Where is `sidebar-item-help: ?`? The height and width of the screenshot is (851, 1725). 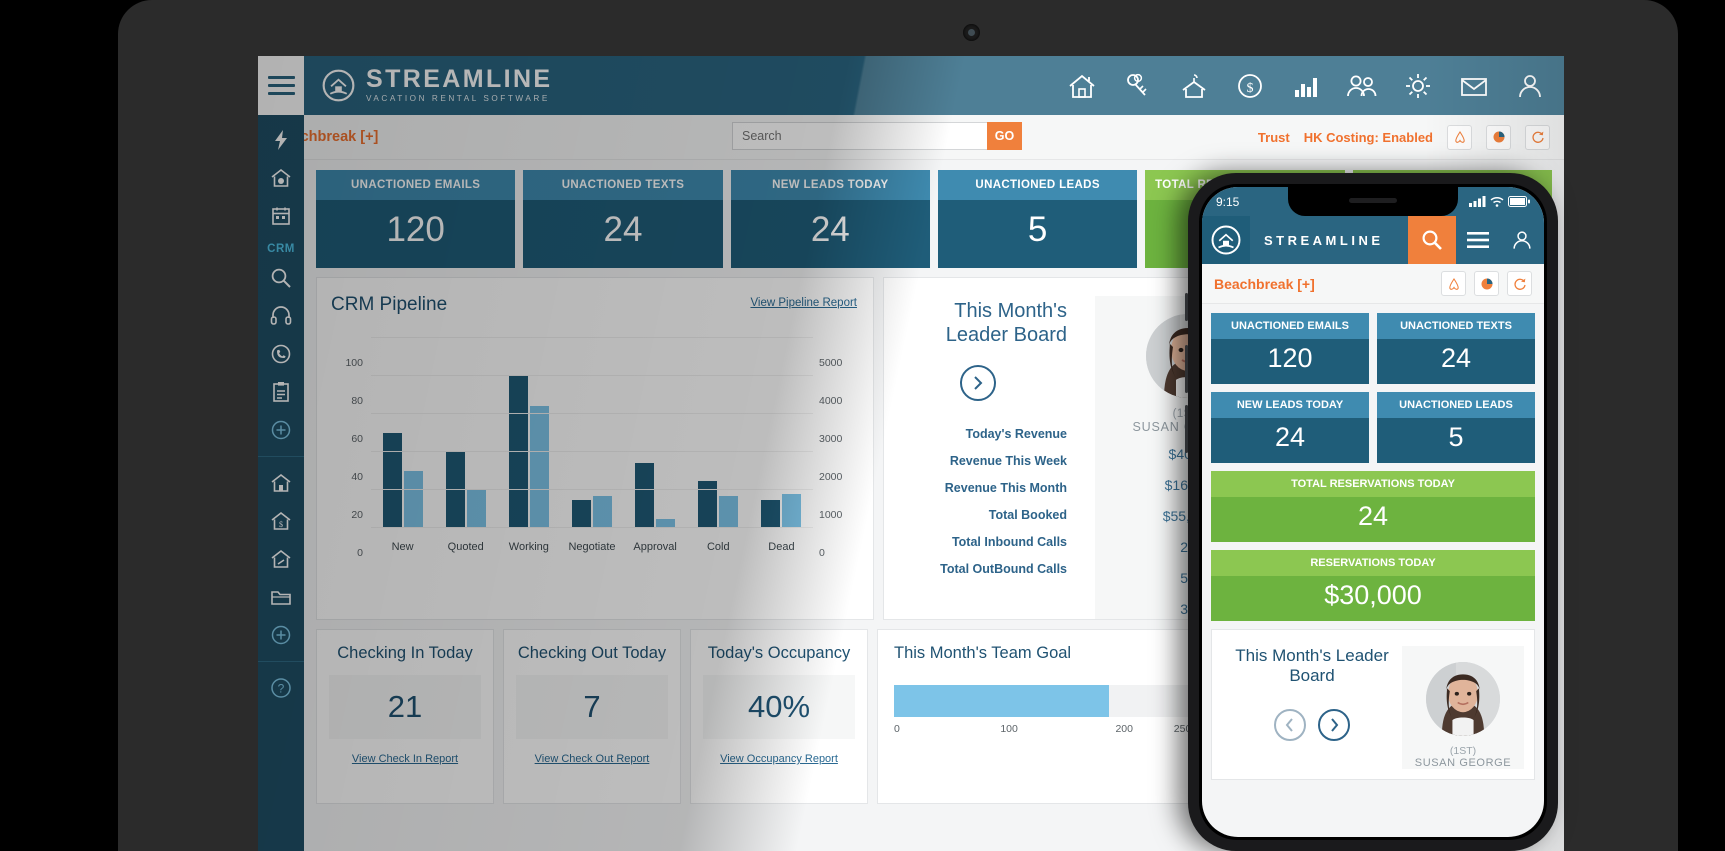
sidebar-item-help: ? is located at coordinates (281, 688).